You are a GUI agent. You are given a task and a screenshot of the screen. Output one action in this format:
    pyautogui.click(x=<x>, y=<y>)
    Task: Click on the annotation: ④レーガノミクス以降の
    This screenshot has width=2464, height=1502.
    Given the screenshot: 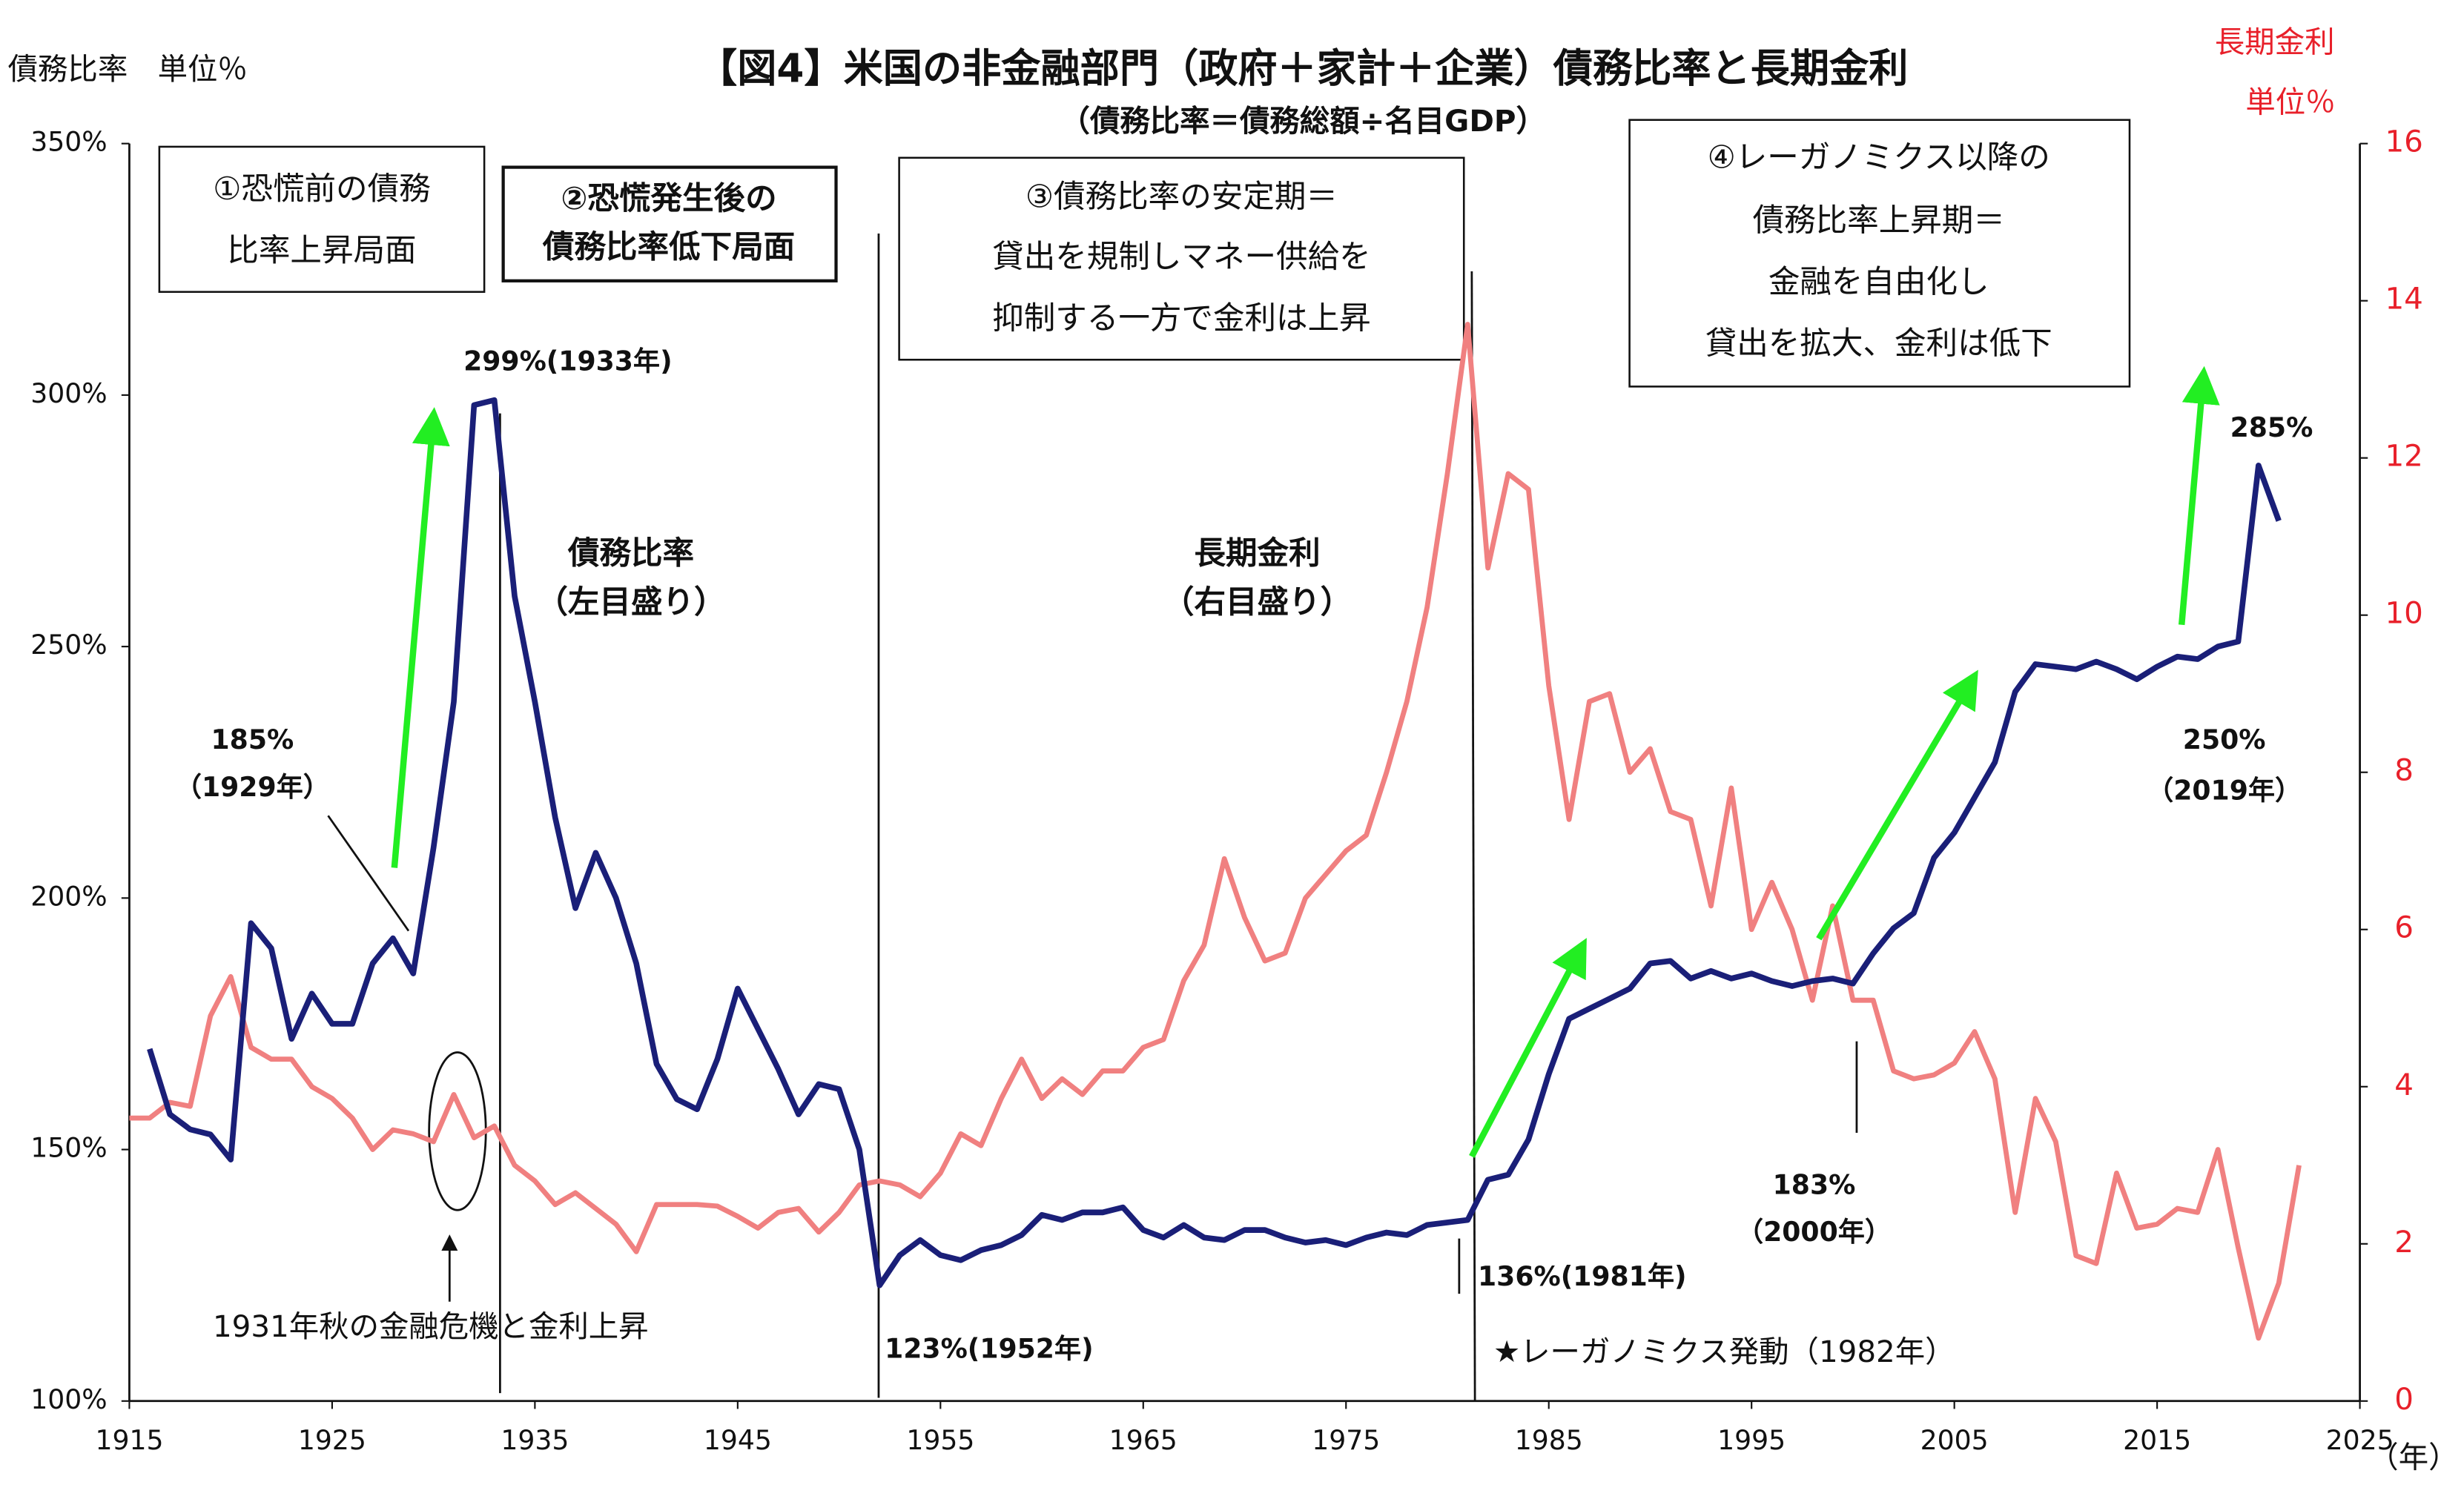 What is the action you would take?
    pyautogui.click(x=1879, y=157)
    